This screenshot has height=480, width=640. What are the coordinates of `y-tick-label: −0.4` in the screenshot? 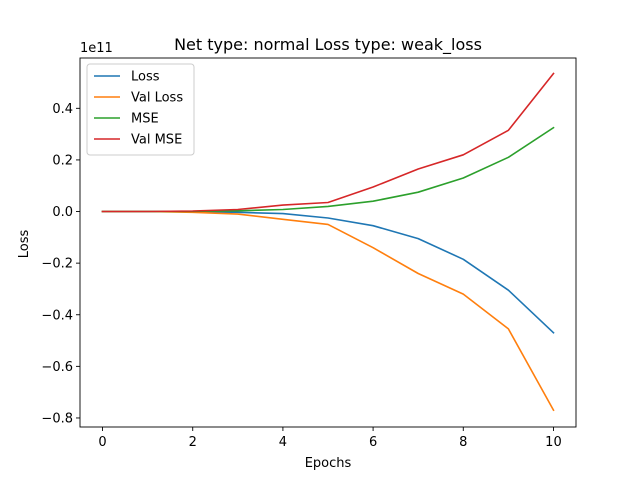 It's located at (57, 315).